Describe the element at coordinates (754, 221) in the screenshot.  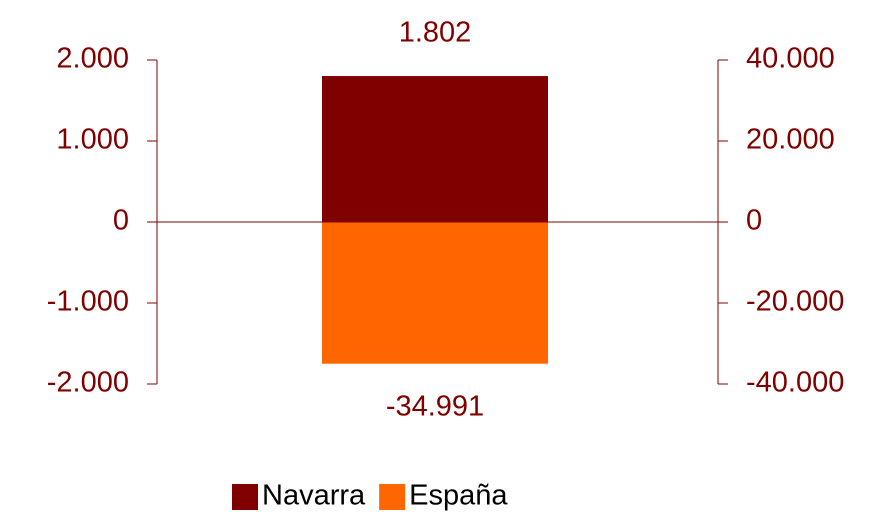
I see `y2-tick-label: 0` at that location.